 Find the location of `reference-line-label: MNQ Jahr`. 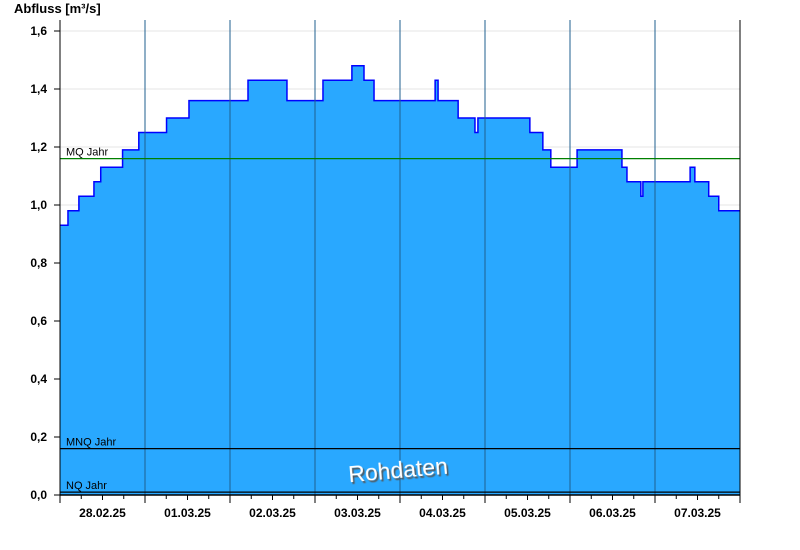

reference-line-label: MNQ Jahr is located at coordinates (91, 443).